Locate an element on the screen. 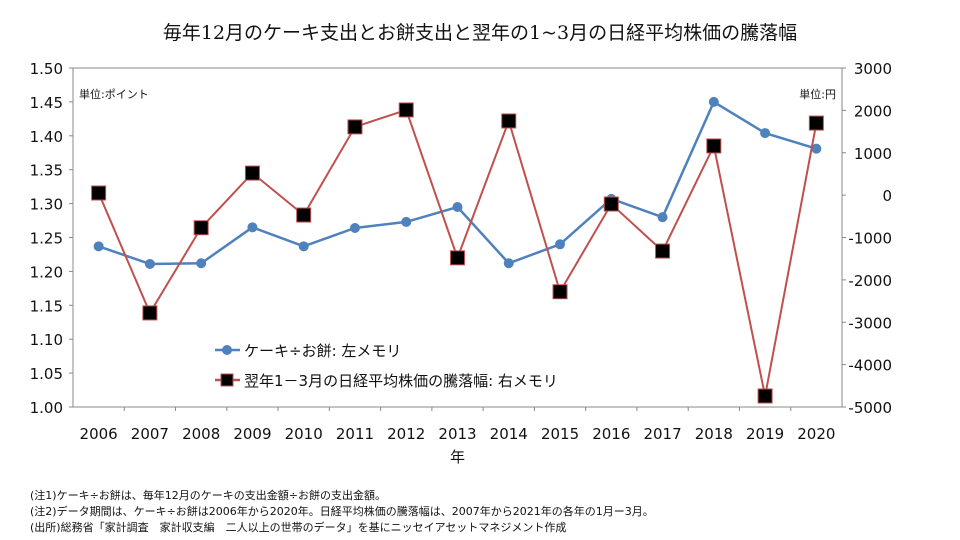 This screenshot has width=960, height=540. right-tick-label: -2000 is located at coordinates (870, 281).